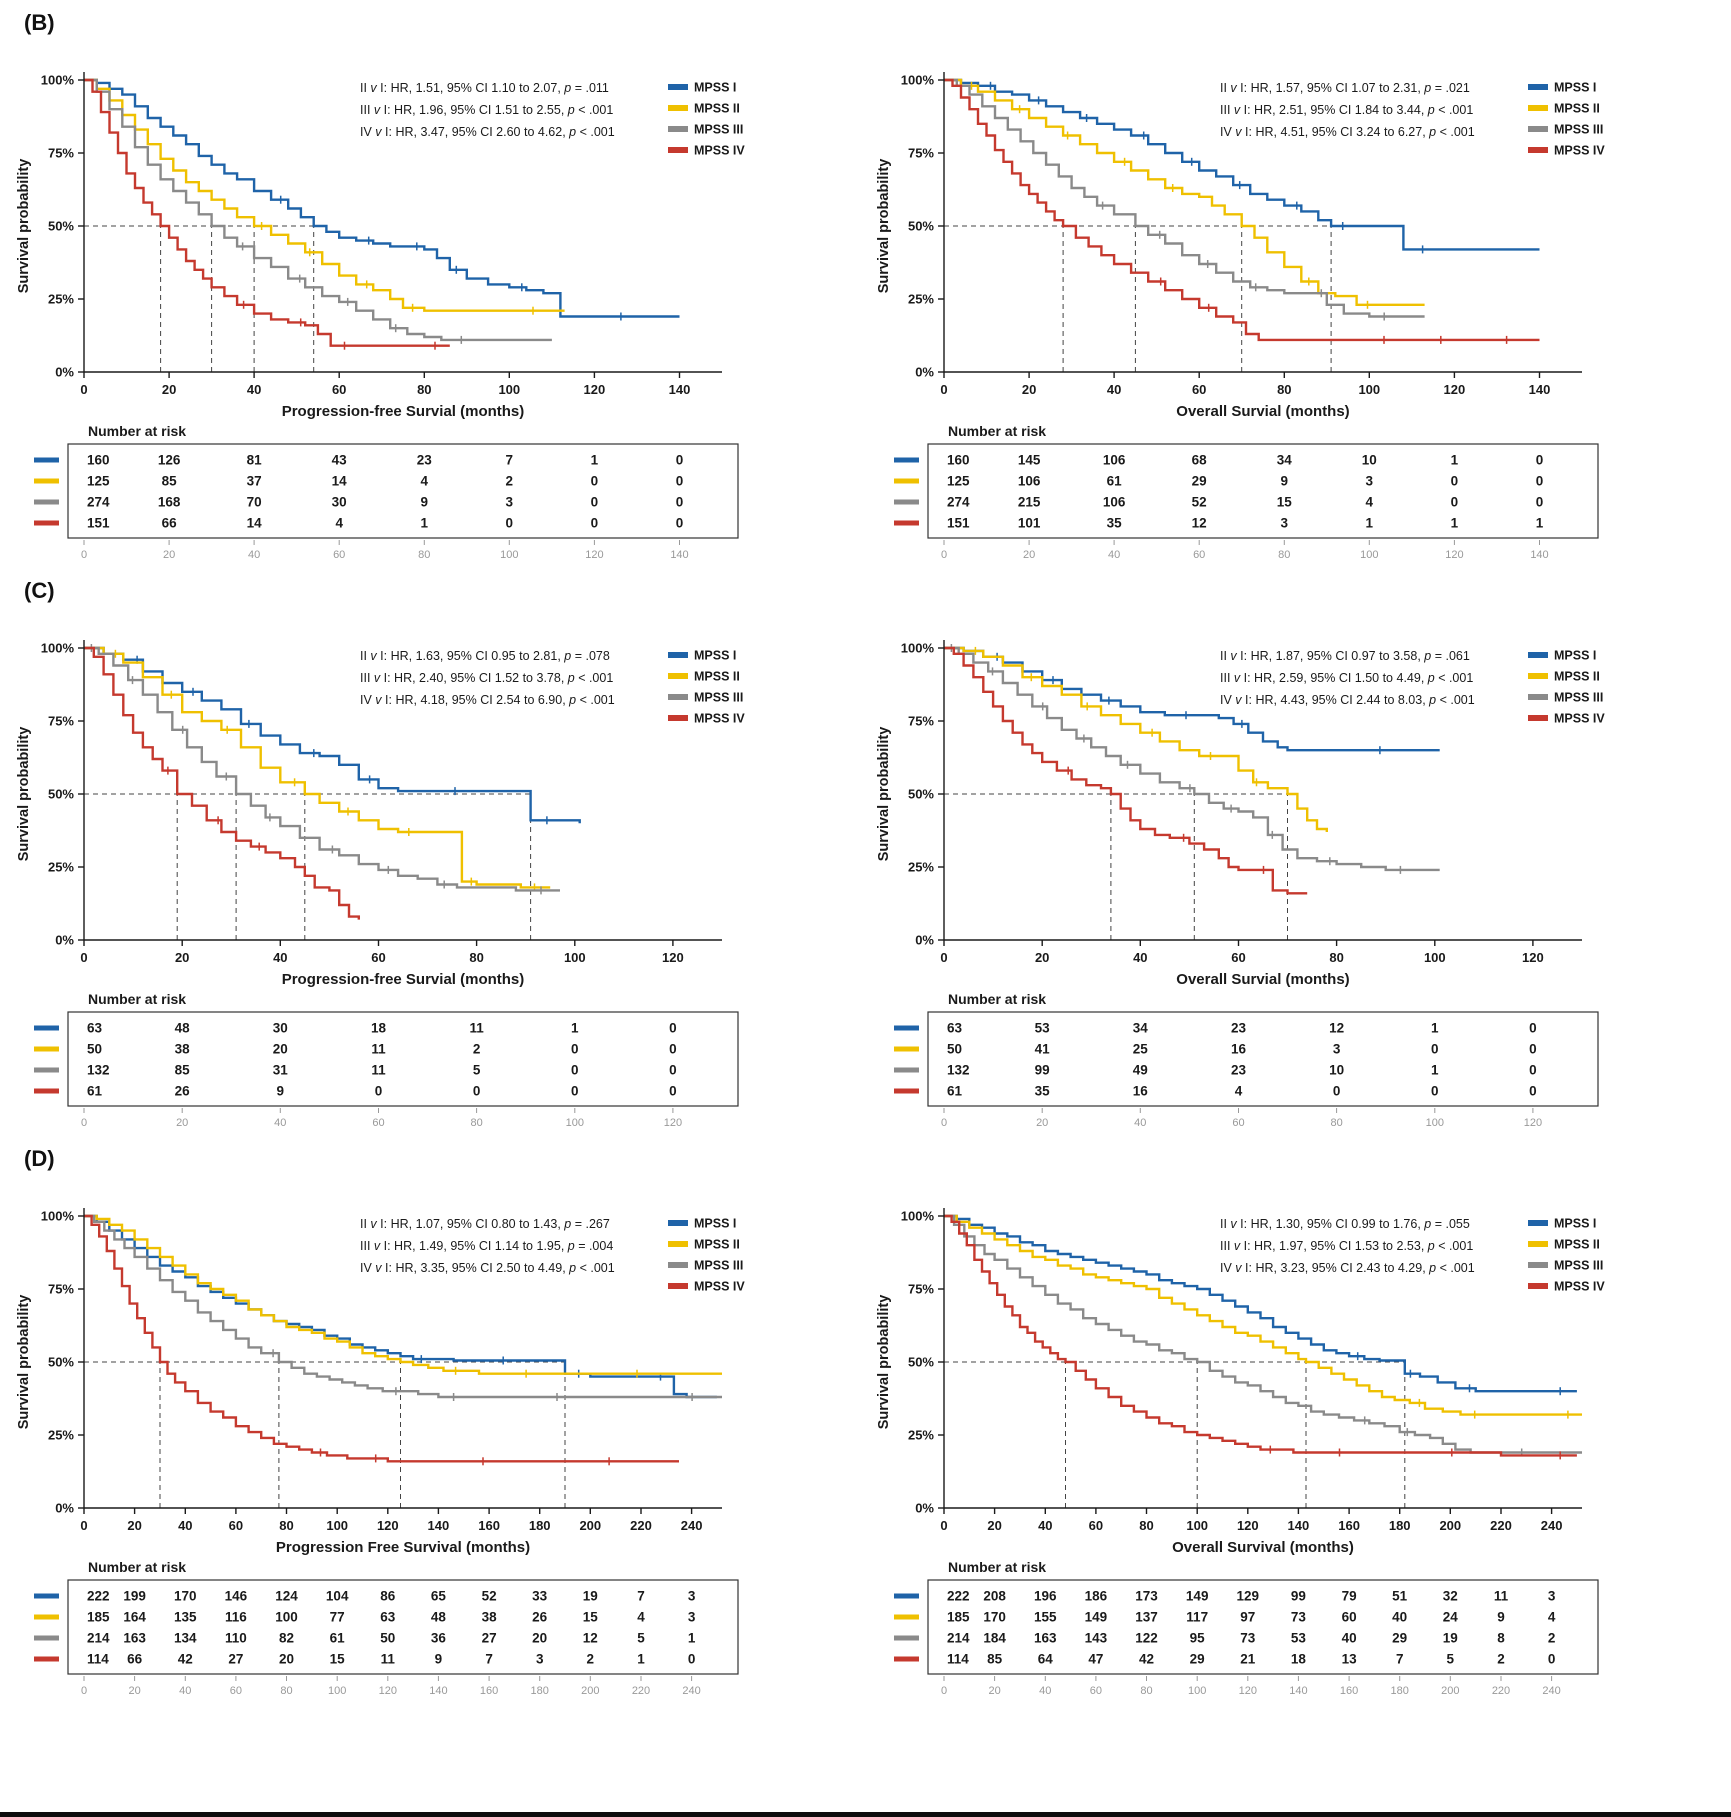 This screenshot has width=1731, height=1817. I want to click on risk-axis: 0 20 40 60 80 100 120 140 160 180 200 220 240, so click(391, 1686).